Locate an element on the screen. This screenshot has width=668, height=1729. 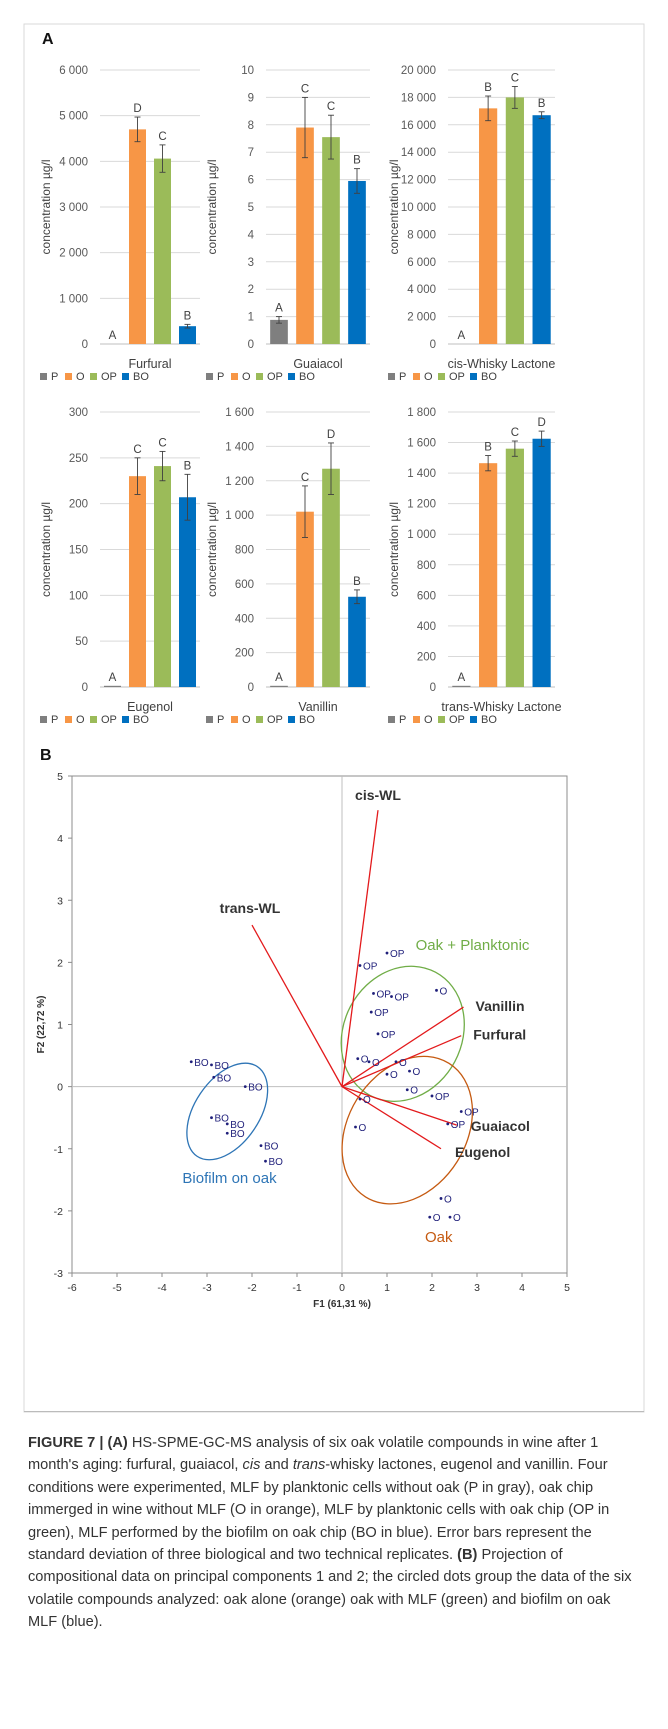
legend-swatch-BO is located at coordinates (125, 376).